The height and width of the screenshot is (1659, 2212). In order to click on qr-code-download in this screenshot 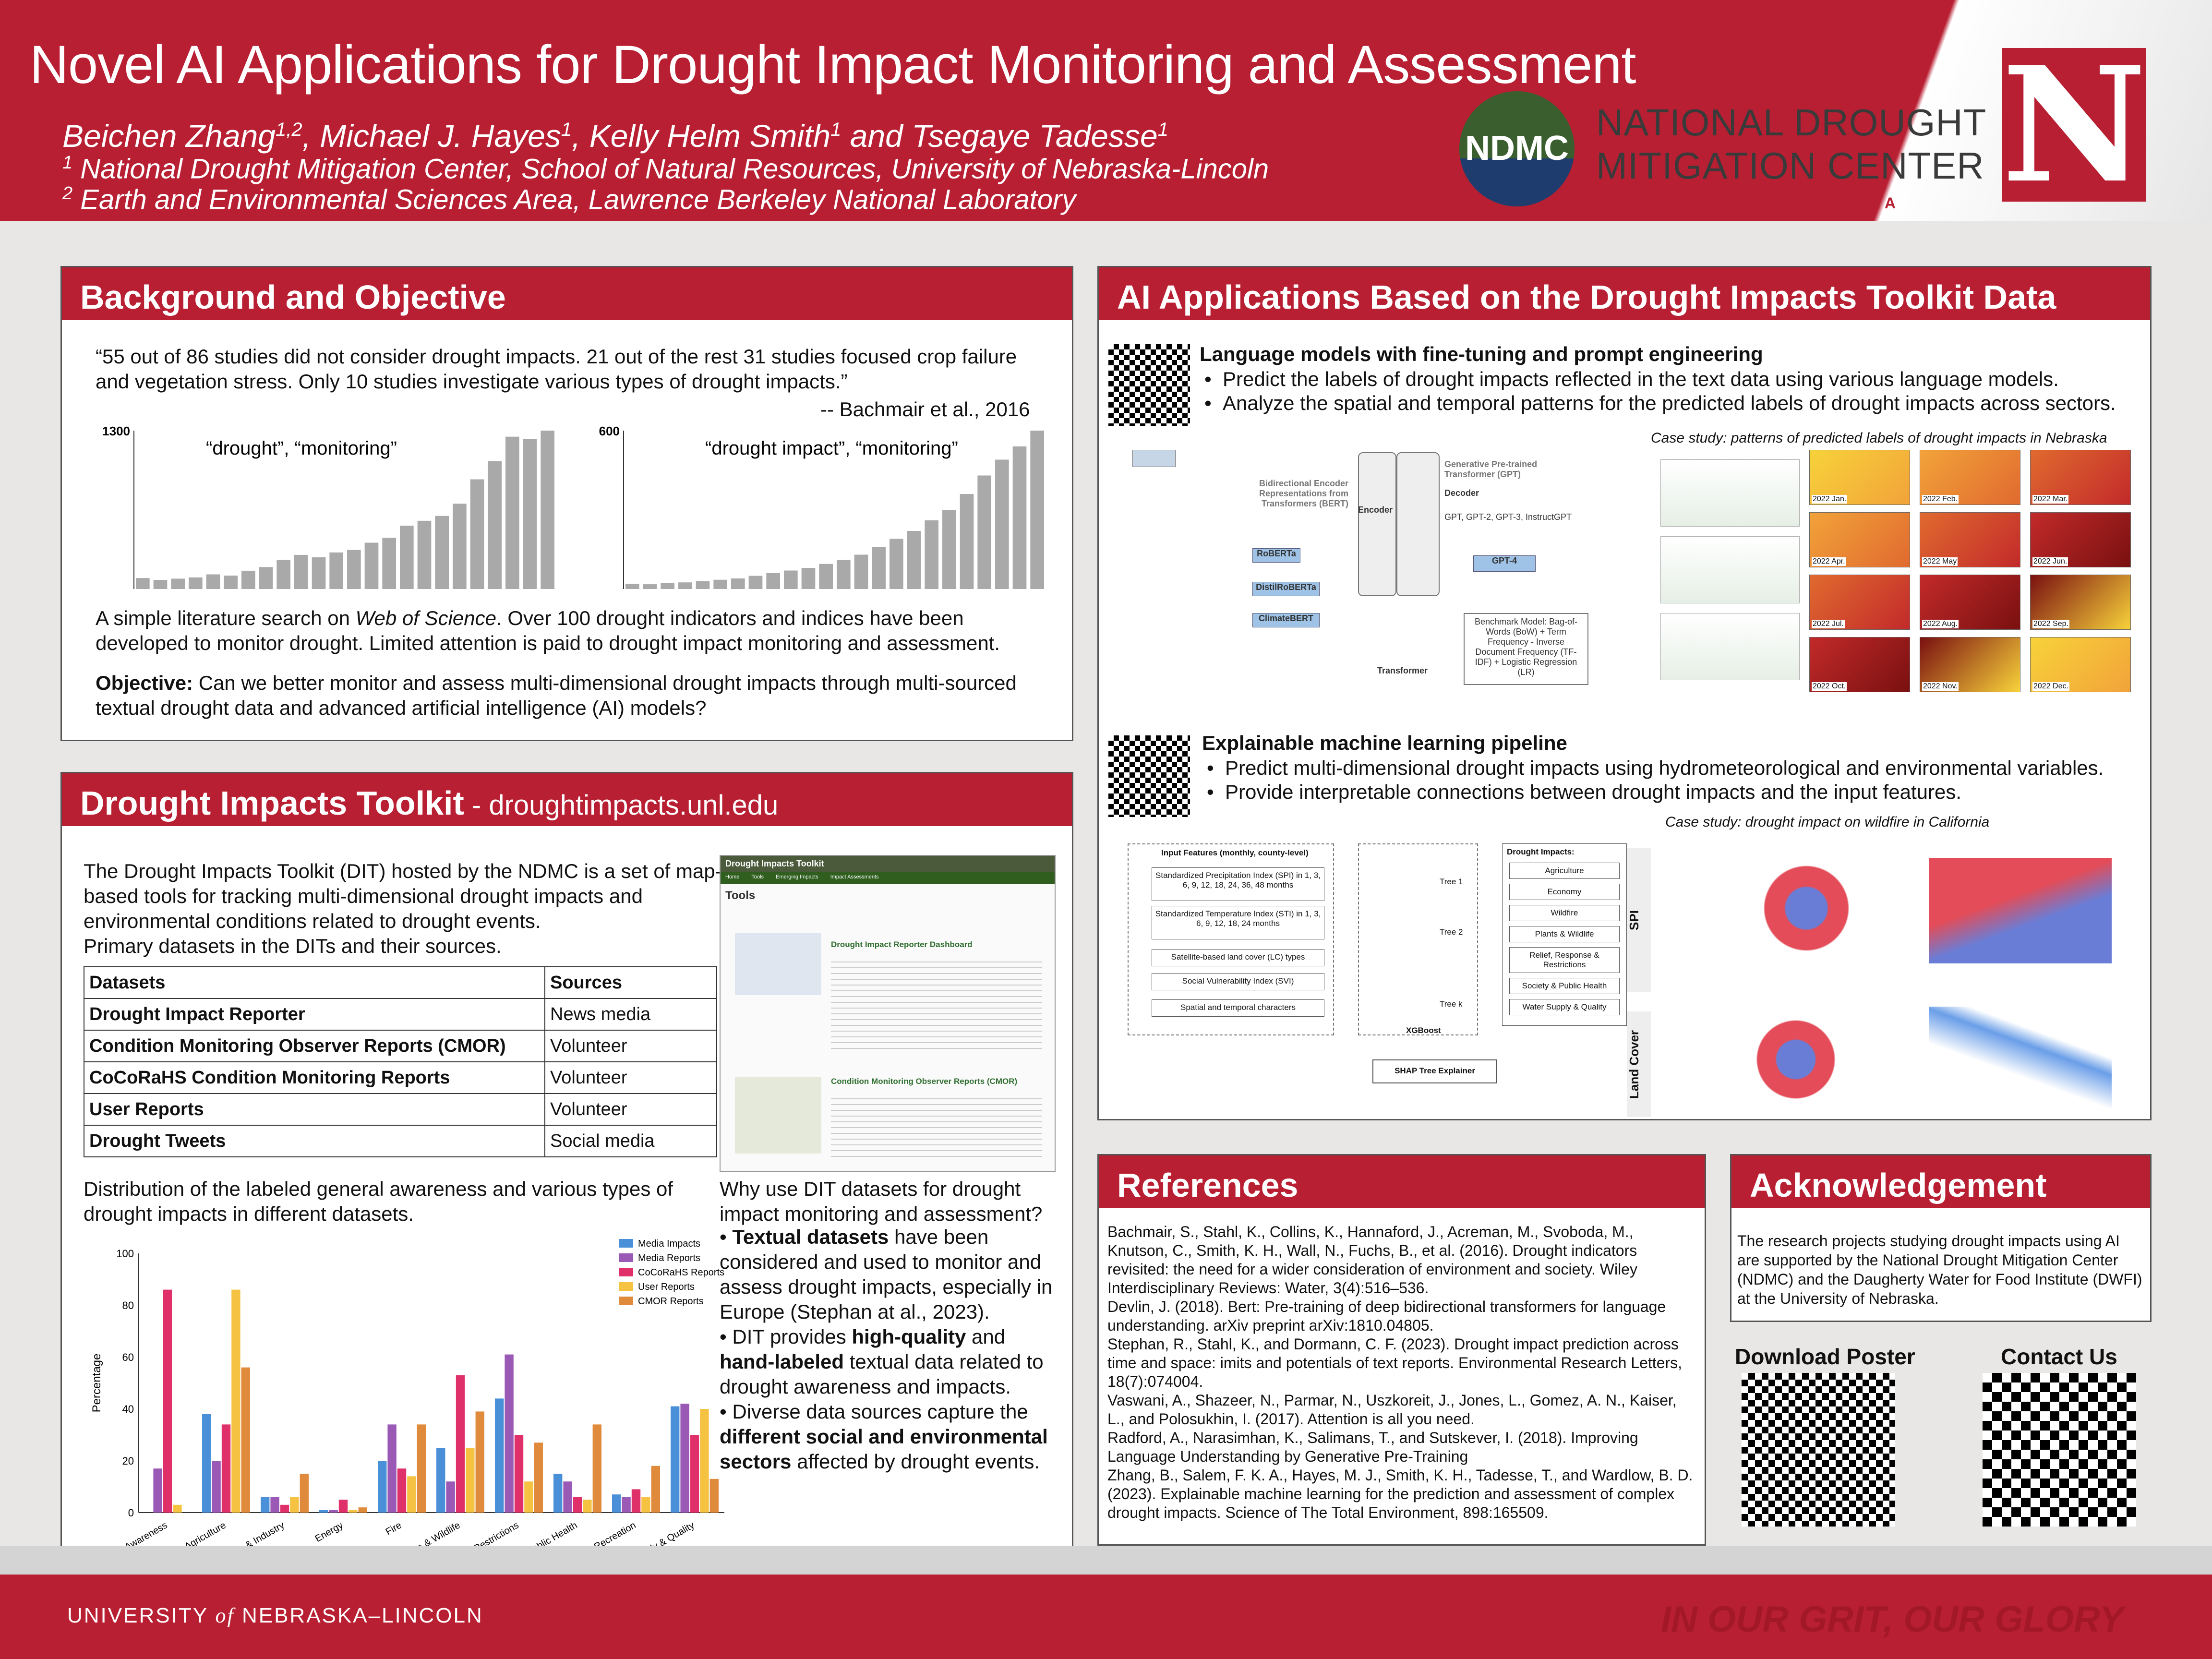, I will do `click(1819, 1450)`.